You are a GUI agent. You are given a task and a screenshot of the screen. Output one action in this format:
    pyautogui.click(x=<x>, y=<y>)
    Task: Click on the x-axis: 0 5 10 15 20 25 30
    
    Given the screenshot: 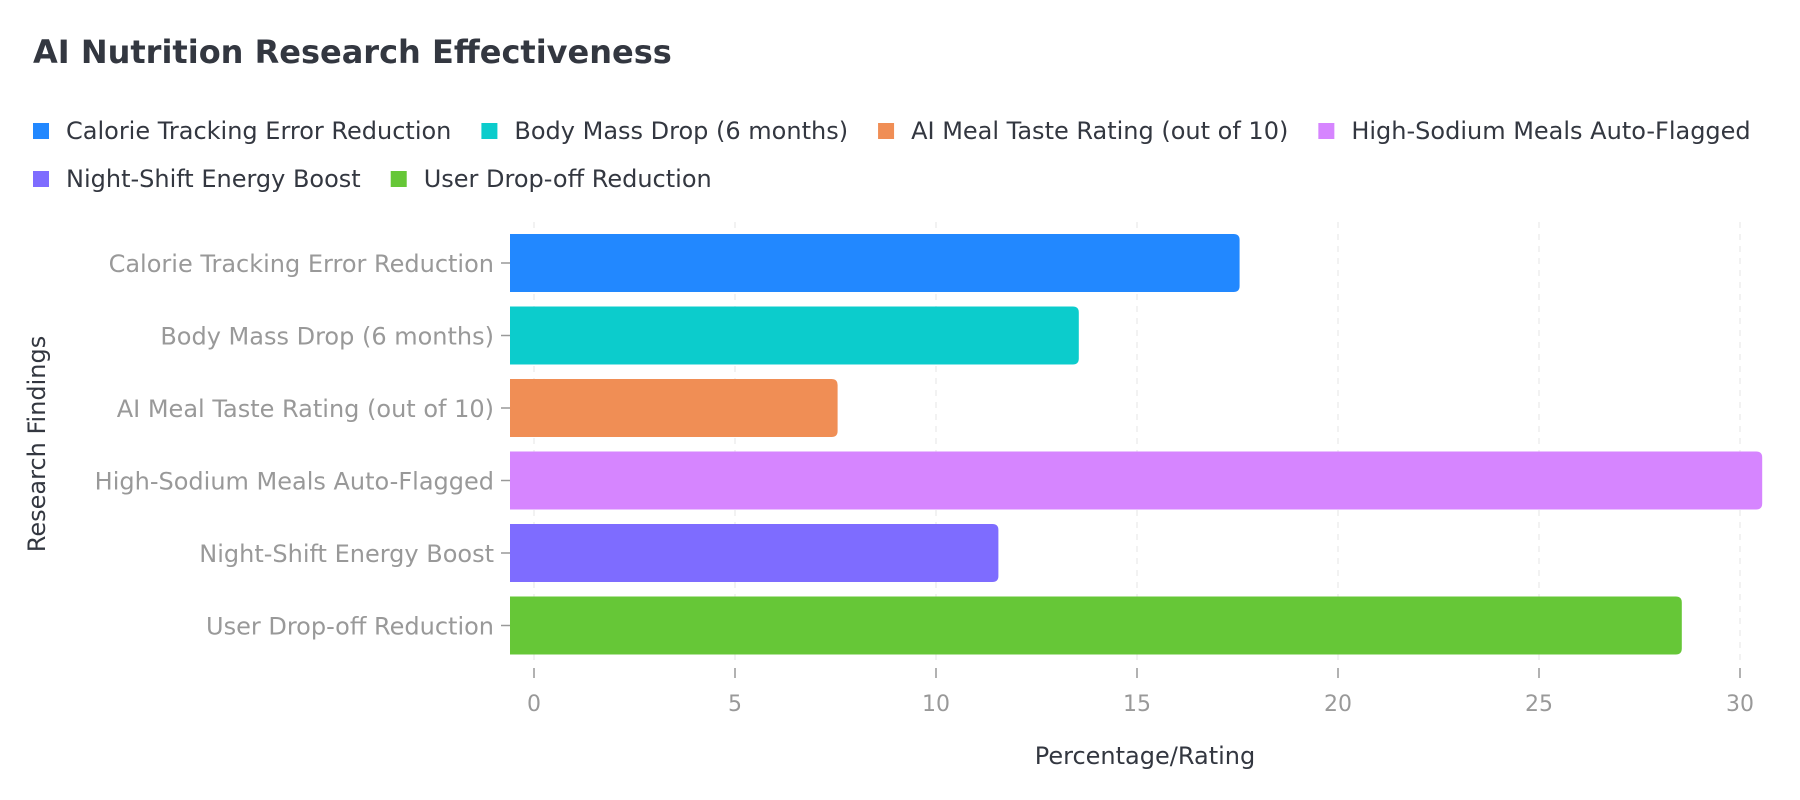 What is the action you would take?
    pyautogui.click(x=1140, y=692)
    